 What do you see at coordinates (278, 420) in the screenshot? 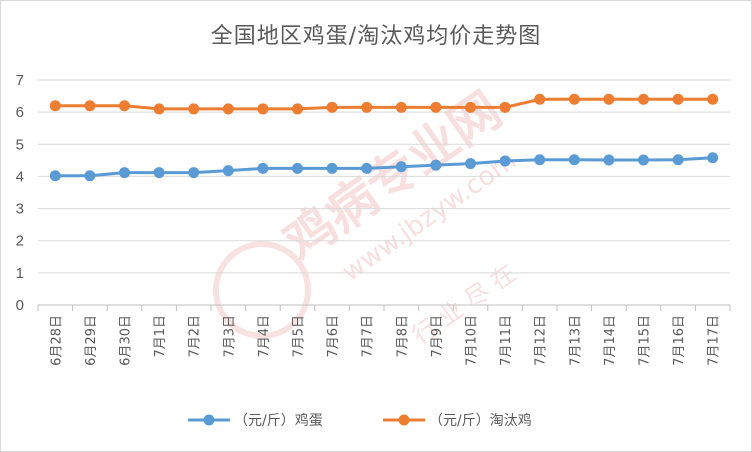
I see `legend-label: （元/斤）鸡蛋` at bounding box center [278, 420].